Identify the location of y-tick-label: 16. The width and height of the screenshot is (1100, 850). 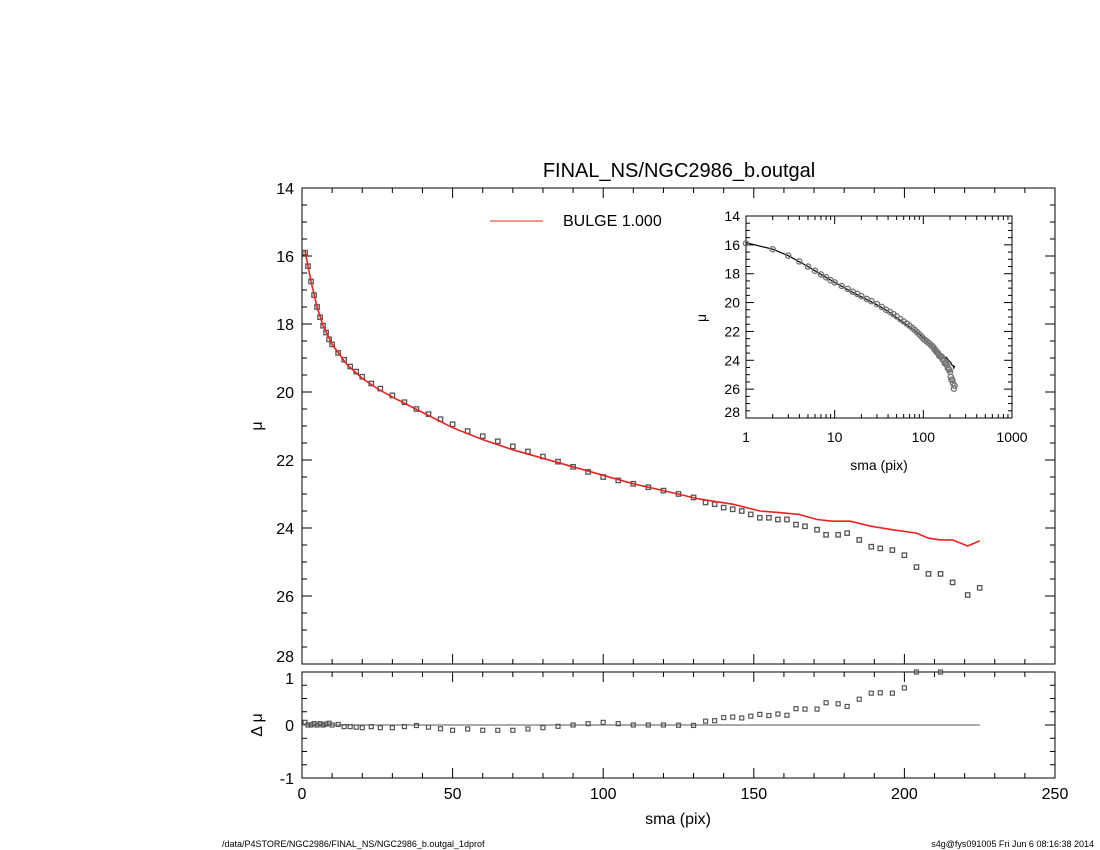
(285, 257).